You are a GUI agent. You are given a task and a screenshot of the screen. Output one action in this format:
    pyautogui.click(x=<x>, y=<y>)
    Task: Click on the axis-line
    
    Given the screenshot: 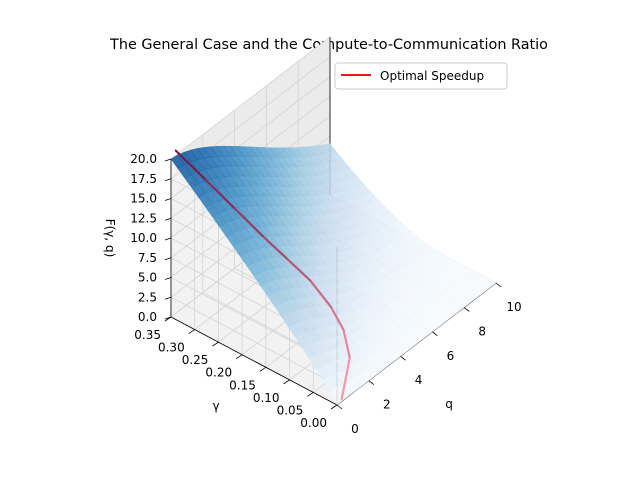 What is the action you would take?
    pyautogui.click(x=254, y=361)
    